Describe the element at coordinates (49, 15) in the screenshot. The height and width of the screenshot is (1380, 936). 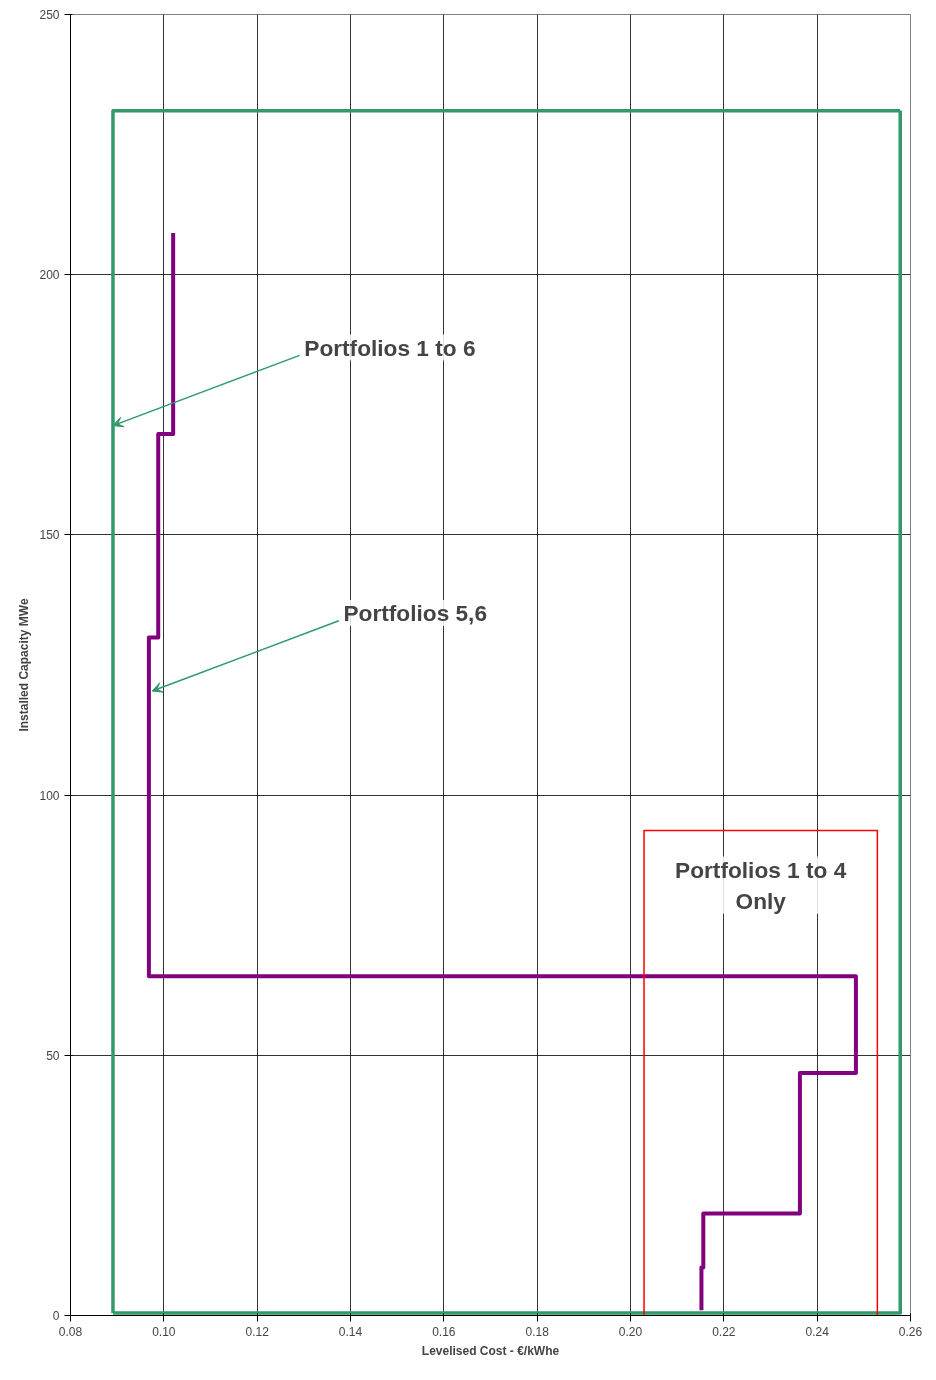
I see `y-tick-label: 250` at that location.